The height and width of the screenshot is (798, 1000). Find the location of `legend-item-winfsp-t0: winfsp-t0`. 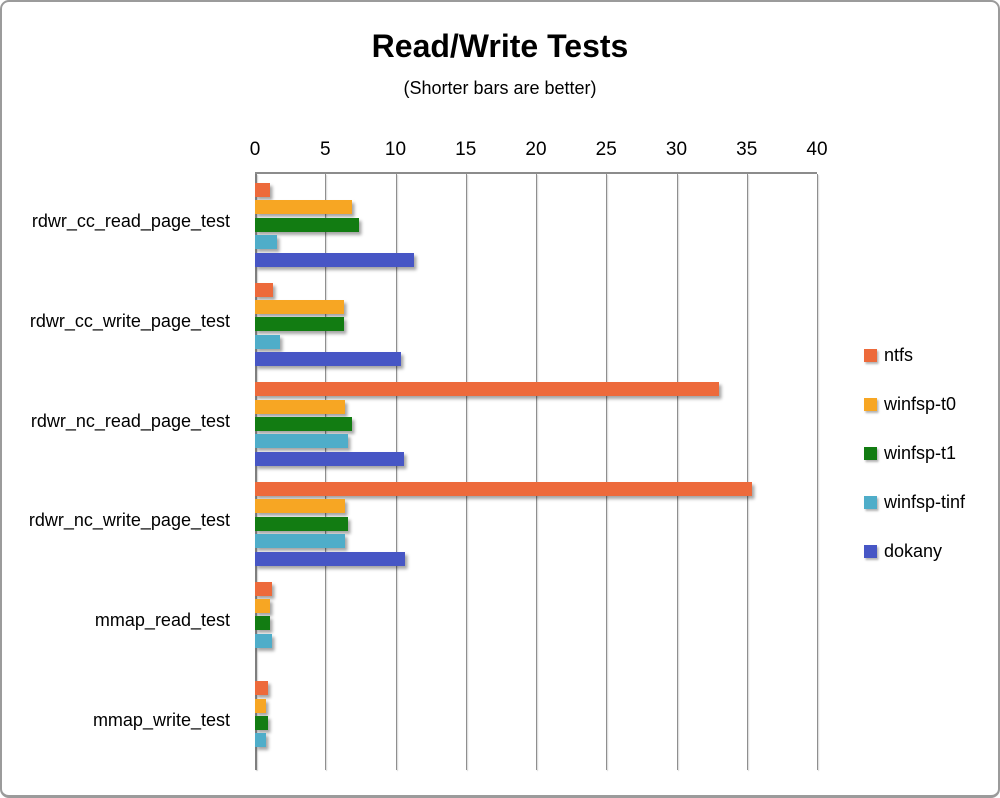

legend-item-winfsp-t0: winfsp-t0 is located at coordinates (914, 404).